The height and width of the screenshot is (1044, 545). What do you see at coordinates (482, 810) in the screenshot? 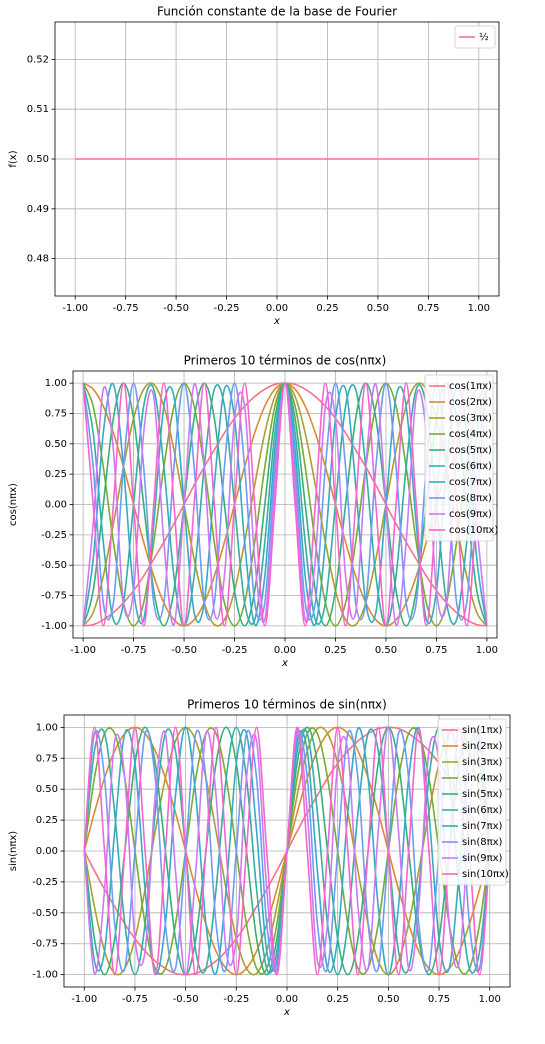
I see `legend-label: sin(6πx)` at bounding box center [482, 810].